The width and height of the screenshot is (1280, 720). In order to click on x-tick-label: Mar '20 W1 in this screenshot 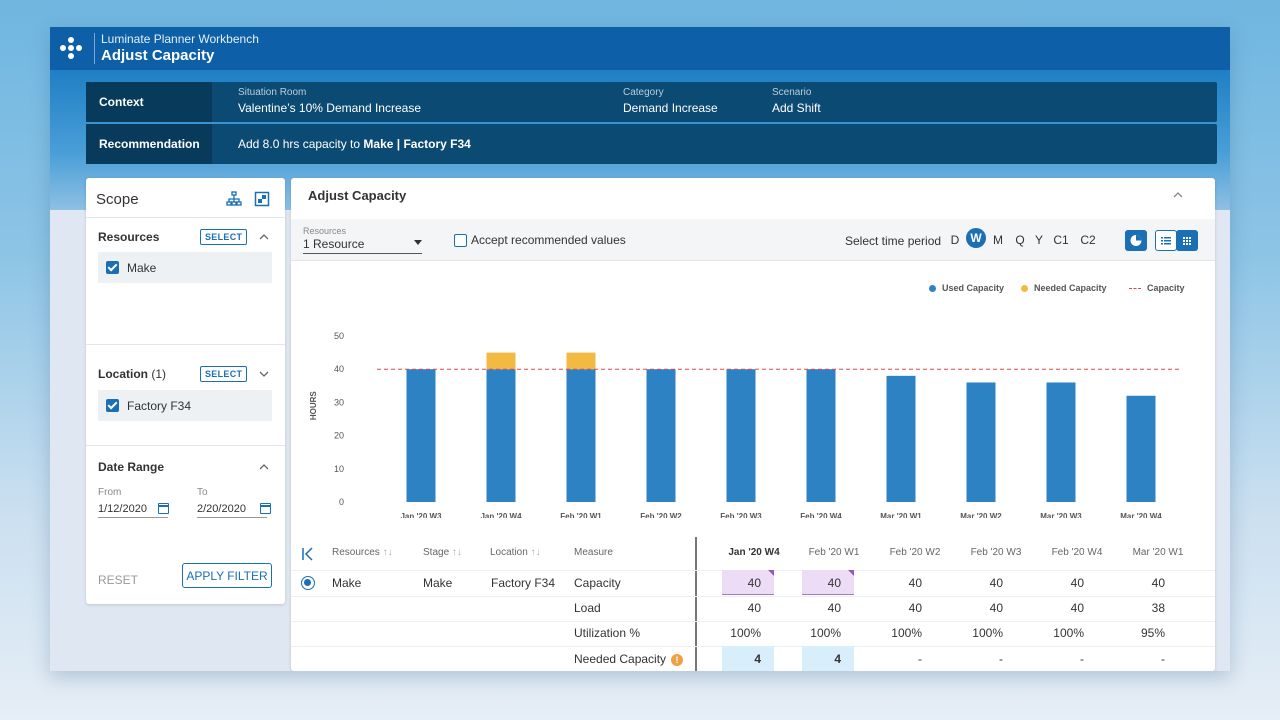, I will do `click(901, 515)`.